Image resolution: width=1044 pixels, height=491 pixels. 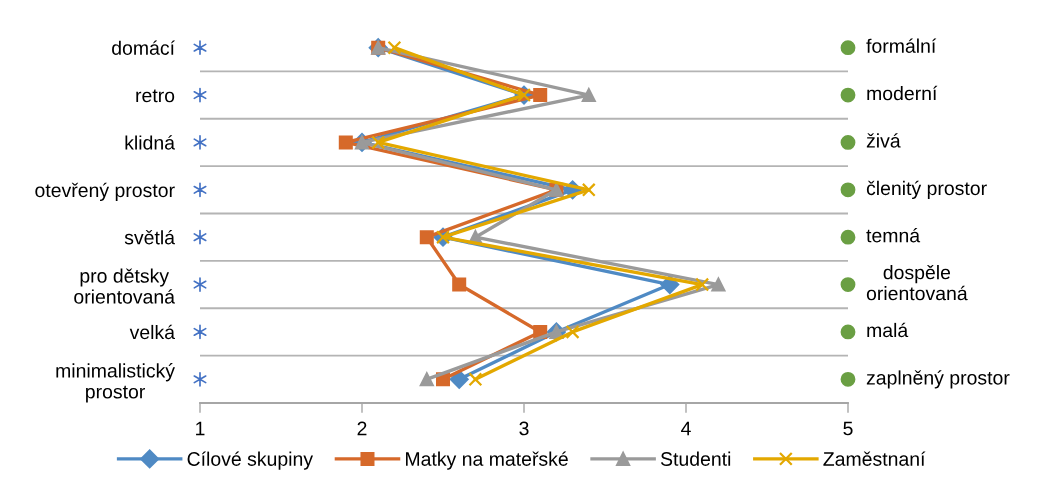 I want to click on data-label: zaplněný prostor, so click(x=938, y=379).